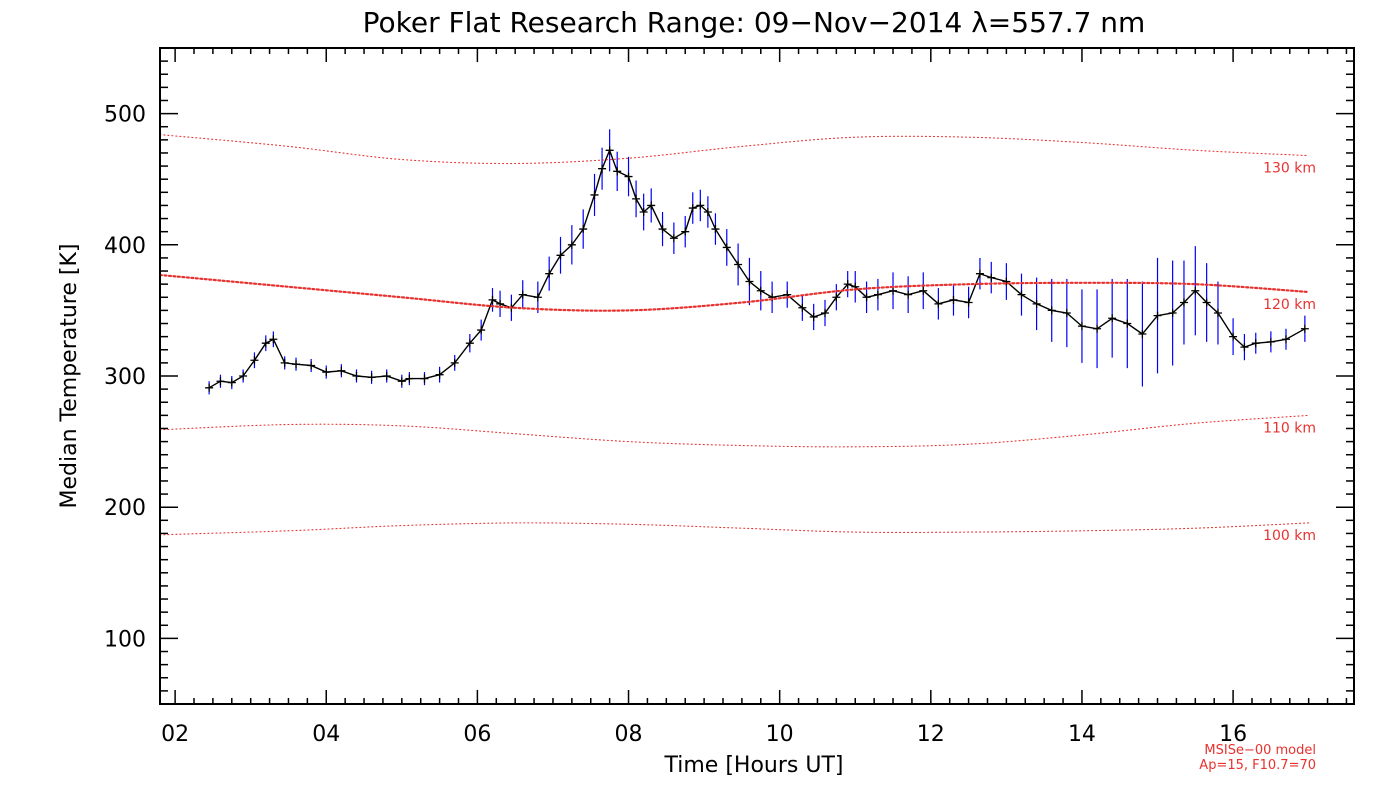 This screenshot has height=800, width=1400. I want to click on x-tick-label: 14, so click(1082, 734).